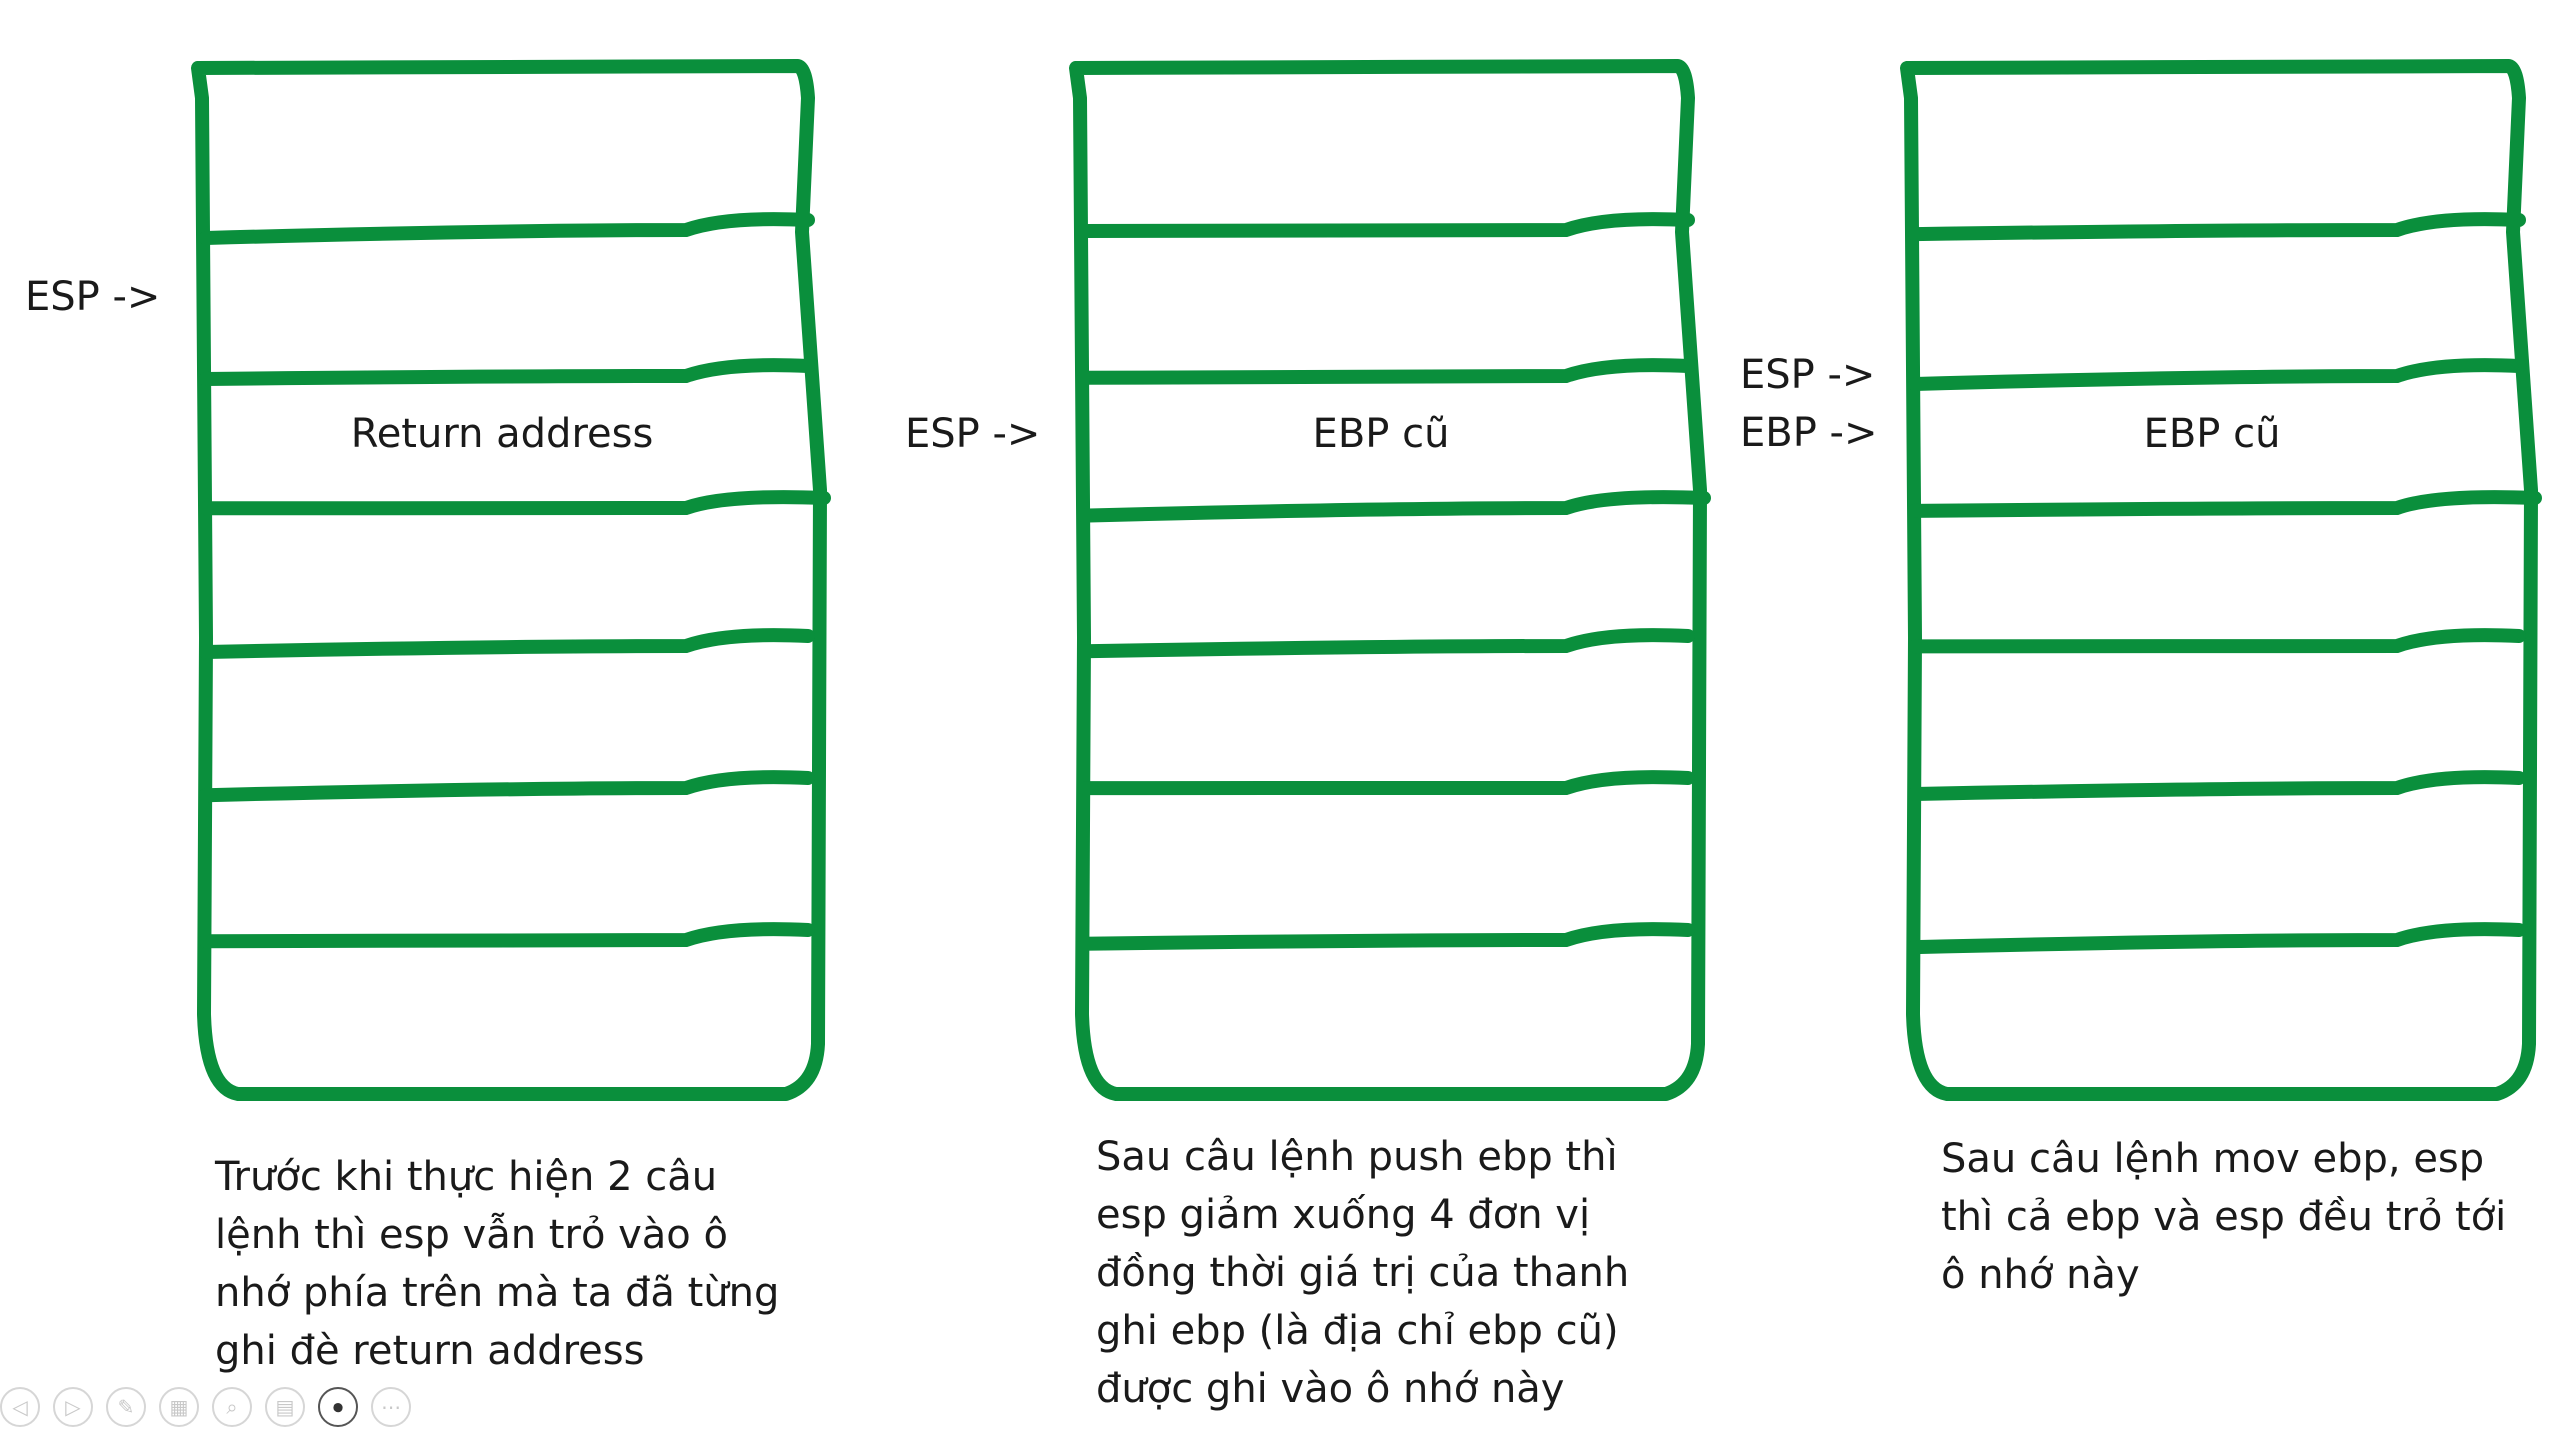 This screenshot has height=1429, width=2553. I want to click on camera-icon: ⏺, so click(338, 1407).